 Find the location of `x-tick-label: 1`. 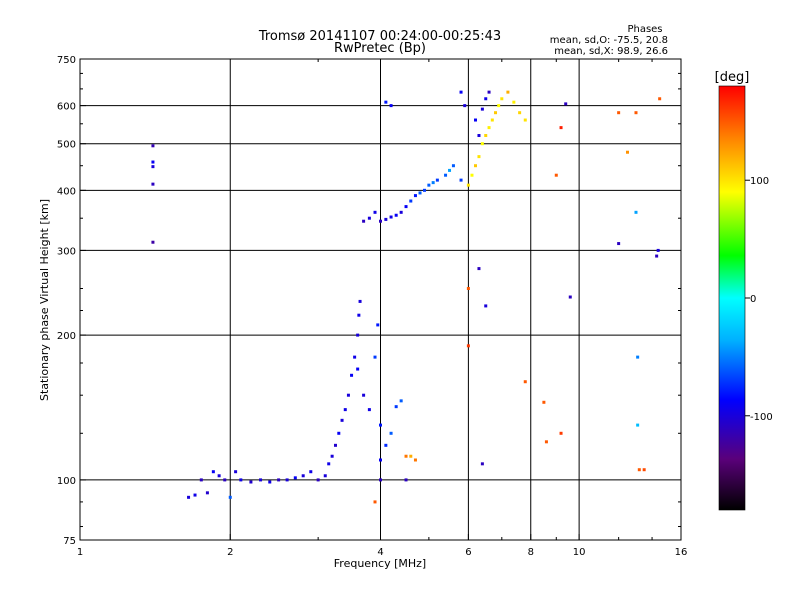

x-tick-label: 1 is located at coordinates (80, 552).